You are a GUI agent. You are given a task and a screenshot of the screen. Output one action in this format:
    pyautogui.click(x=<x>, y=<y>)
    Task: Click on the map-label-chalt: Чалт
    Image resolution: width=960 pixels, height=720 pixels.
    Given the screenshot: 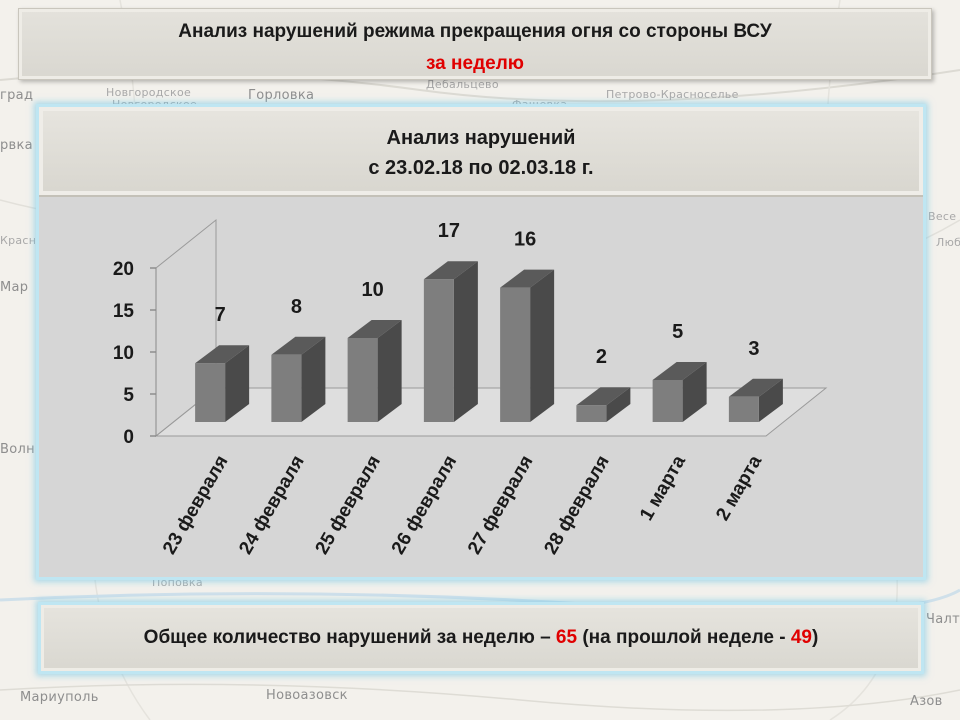 What is the action you would take?
    pyautogui.click(x=943, y=619)
    